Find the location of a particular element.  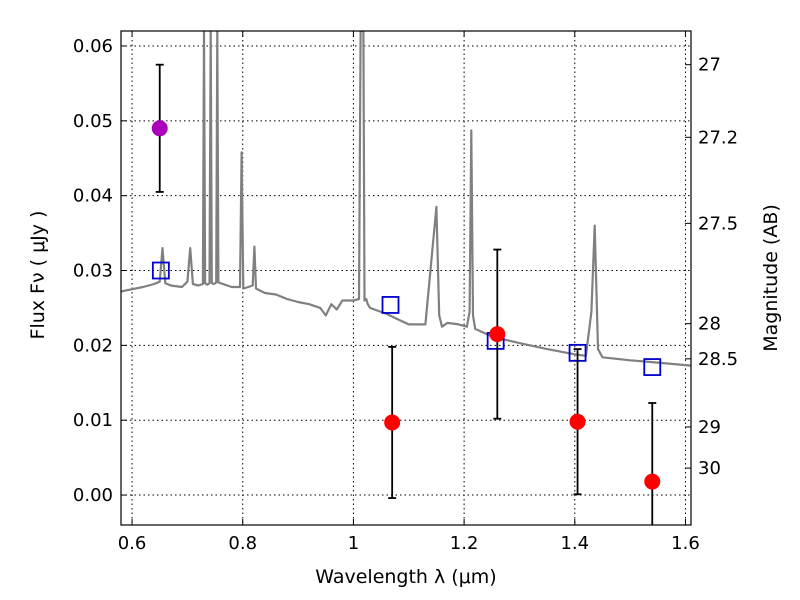

y-right-tick-label: 27 is located at coordinates (709, 65).